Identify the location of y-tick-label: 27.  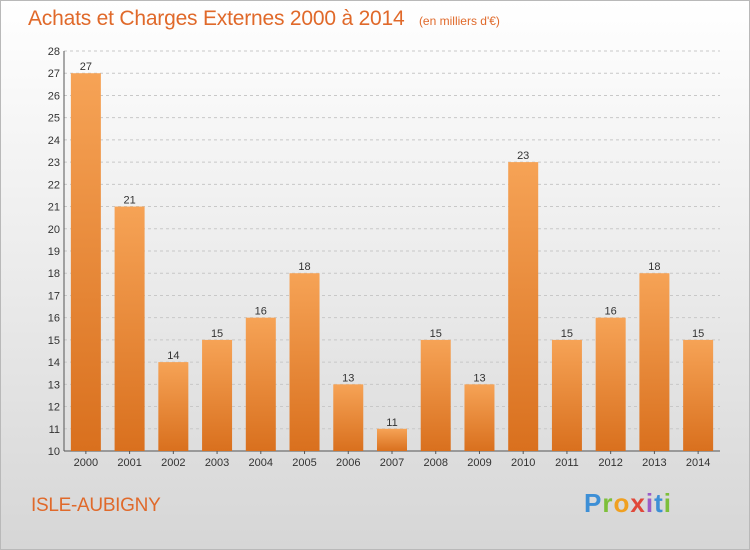
(54, 74).